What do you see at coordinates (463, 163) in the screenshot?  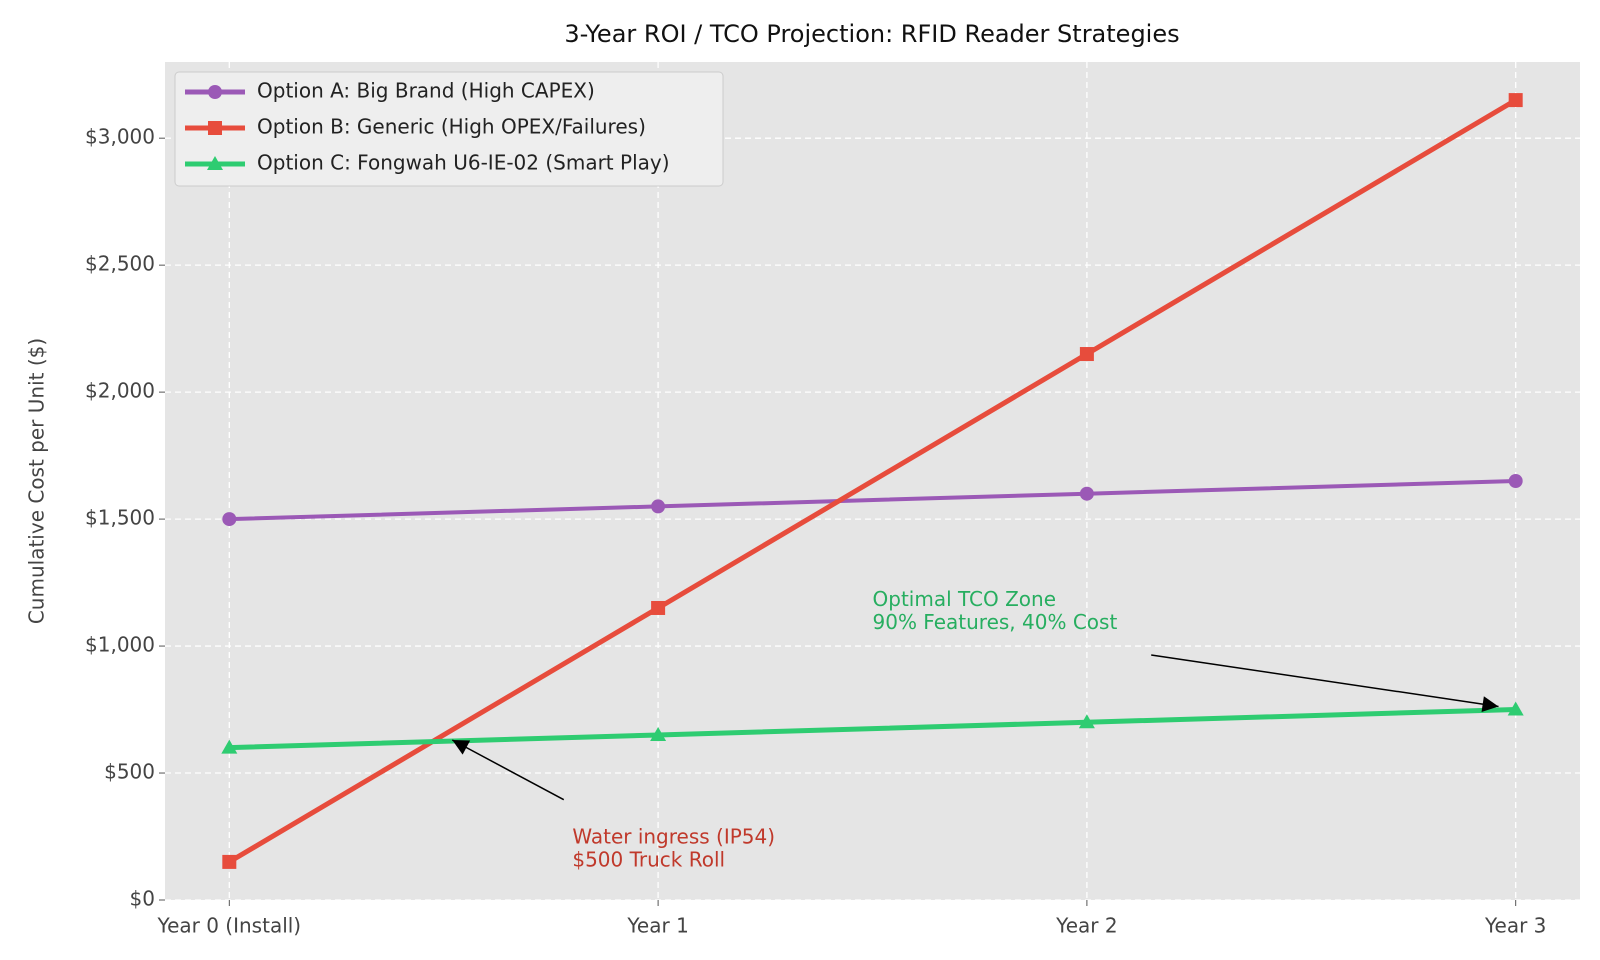 I see `legend-label: Option C: Fongwah U6-IE-02 (Smart Play)` at bounding box center [463, 163].